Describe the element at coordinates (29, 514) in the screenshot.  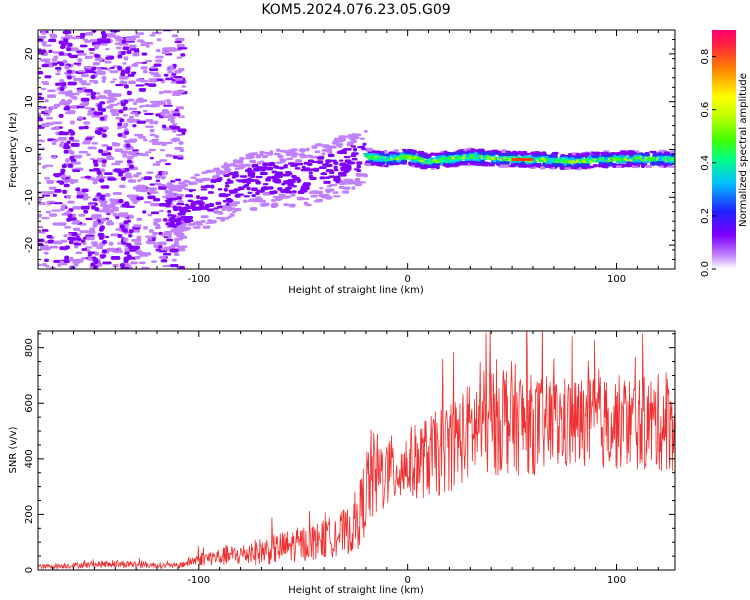
I see `y-tick-label: 200` at that location.